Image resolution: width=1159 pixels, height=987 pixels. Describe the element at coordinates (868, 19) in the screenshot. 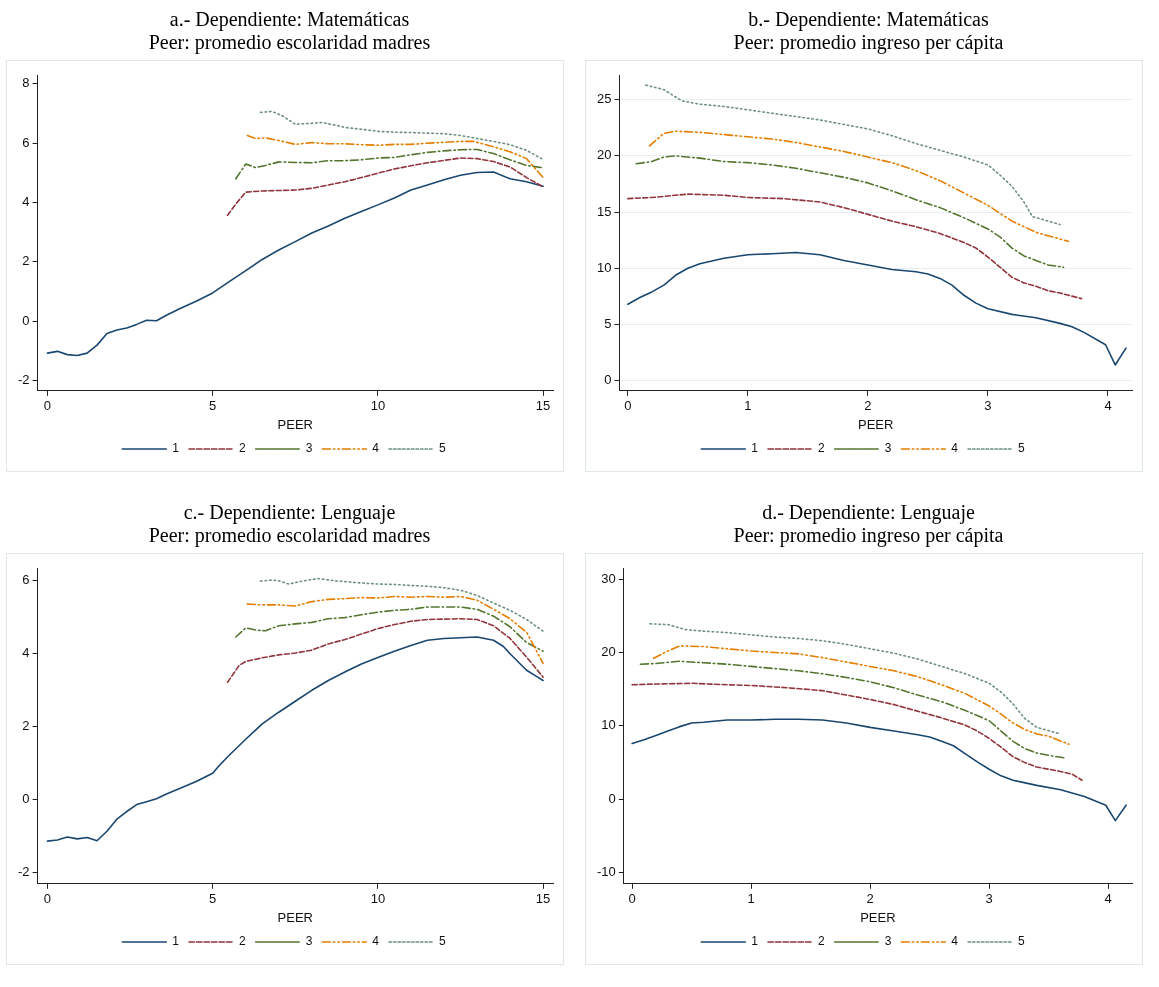

I see `chart-title: b.- Dependiente: Matemáticas` at that location.